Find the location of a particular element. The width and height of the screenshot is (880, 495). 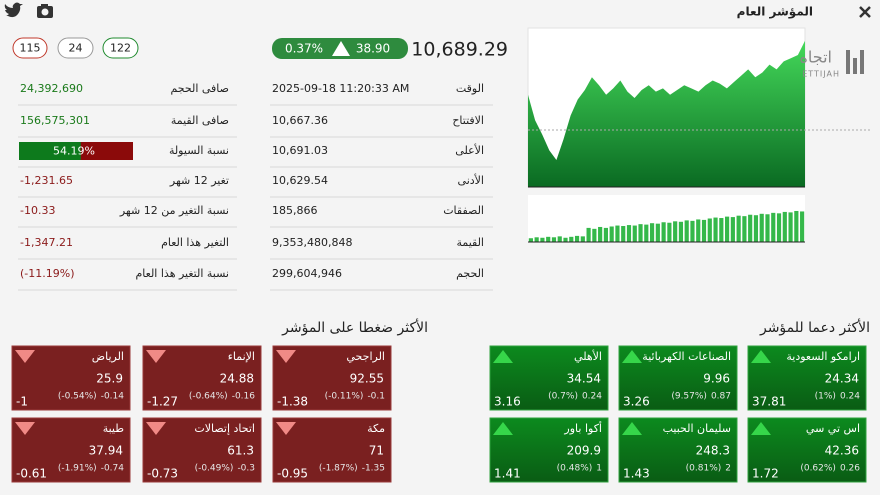

stock-change: -0.3 is located at coordinates (246, 469).